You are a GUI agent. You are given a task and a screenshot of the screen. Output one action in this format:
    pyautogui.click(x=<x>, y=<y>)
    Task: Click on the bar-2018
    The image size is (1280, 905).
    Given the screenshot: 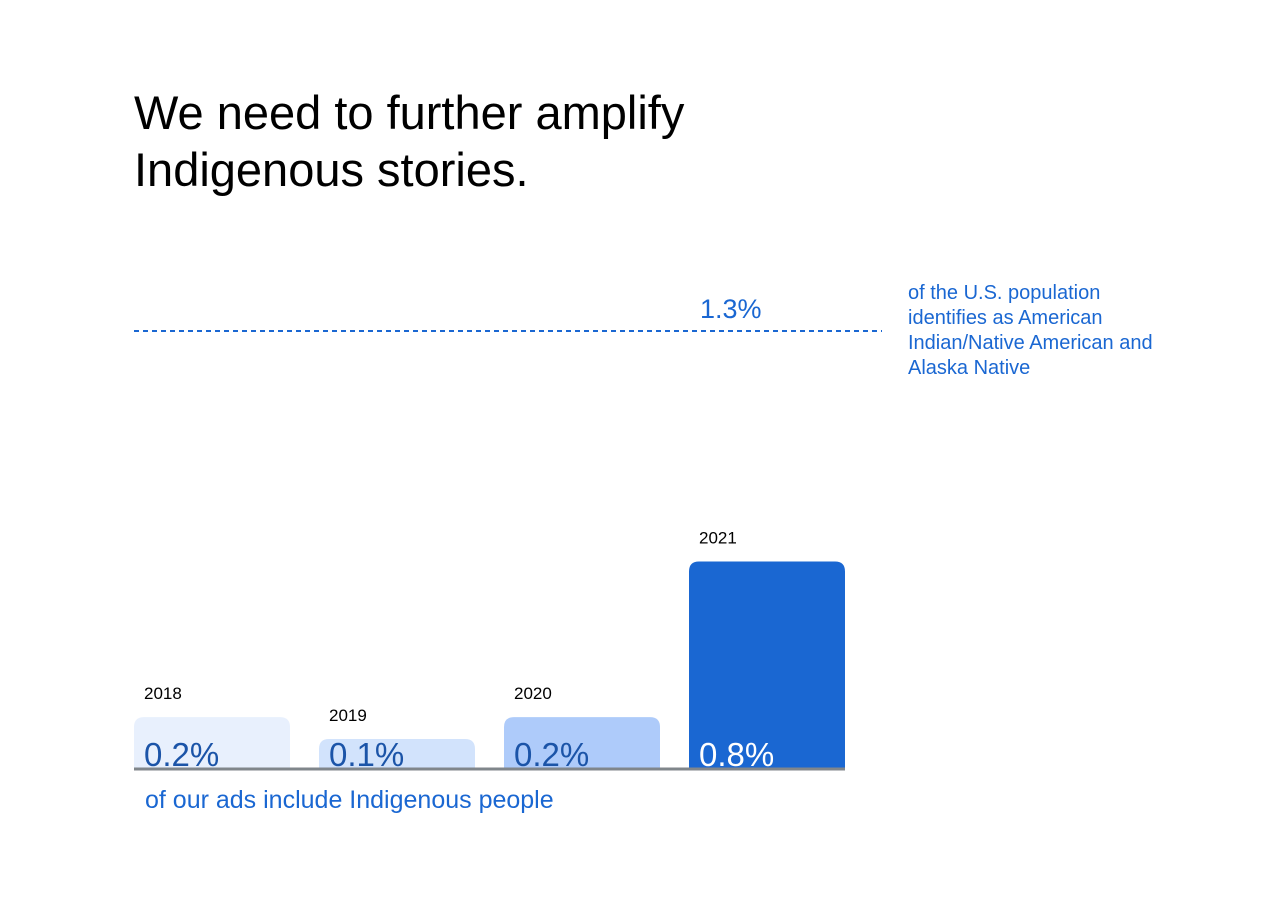 What is the action you would take?
    pyautogui.click(x=212, y=743)
    